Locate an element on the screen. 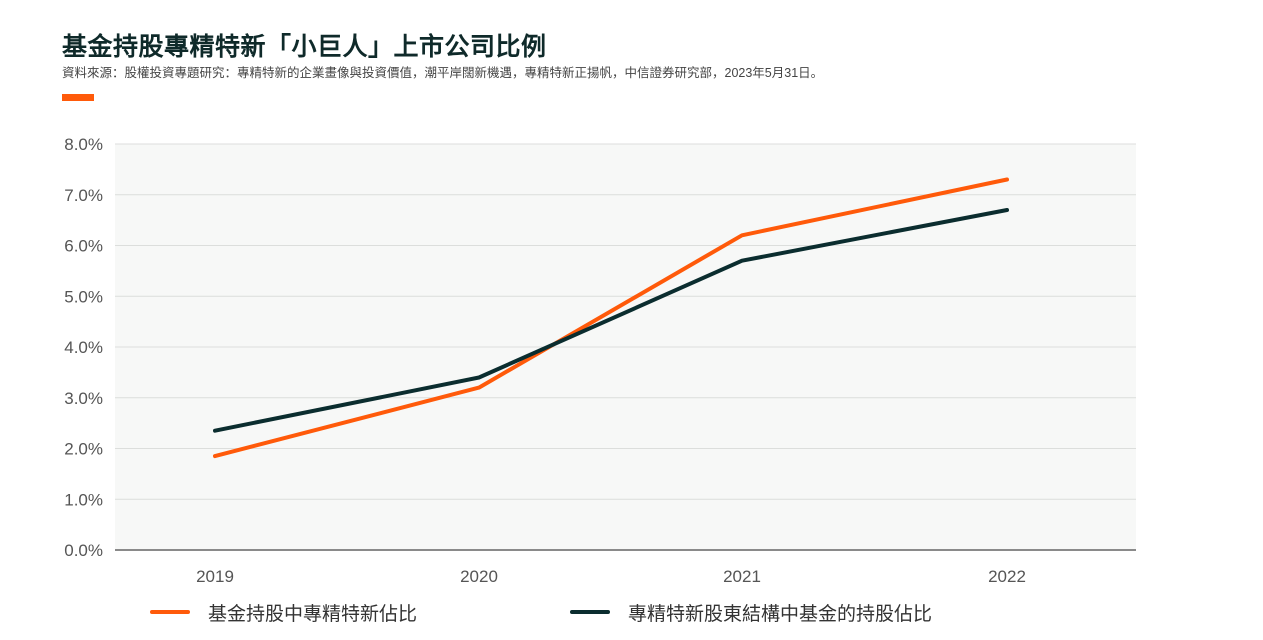 The image size is (1263, 640). legend-swatch-orange is located at coordinates (170, 612).